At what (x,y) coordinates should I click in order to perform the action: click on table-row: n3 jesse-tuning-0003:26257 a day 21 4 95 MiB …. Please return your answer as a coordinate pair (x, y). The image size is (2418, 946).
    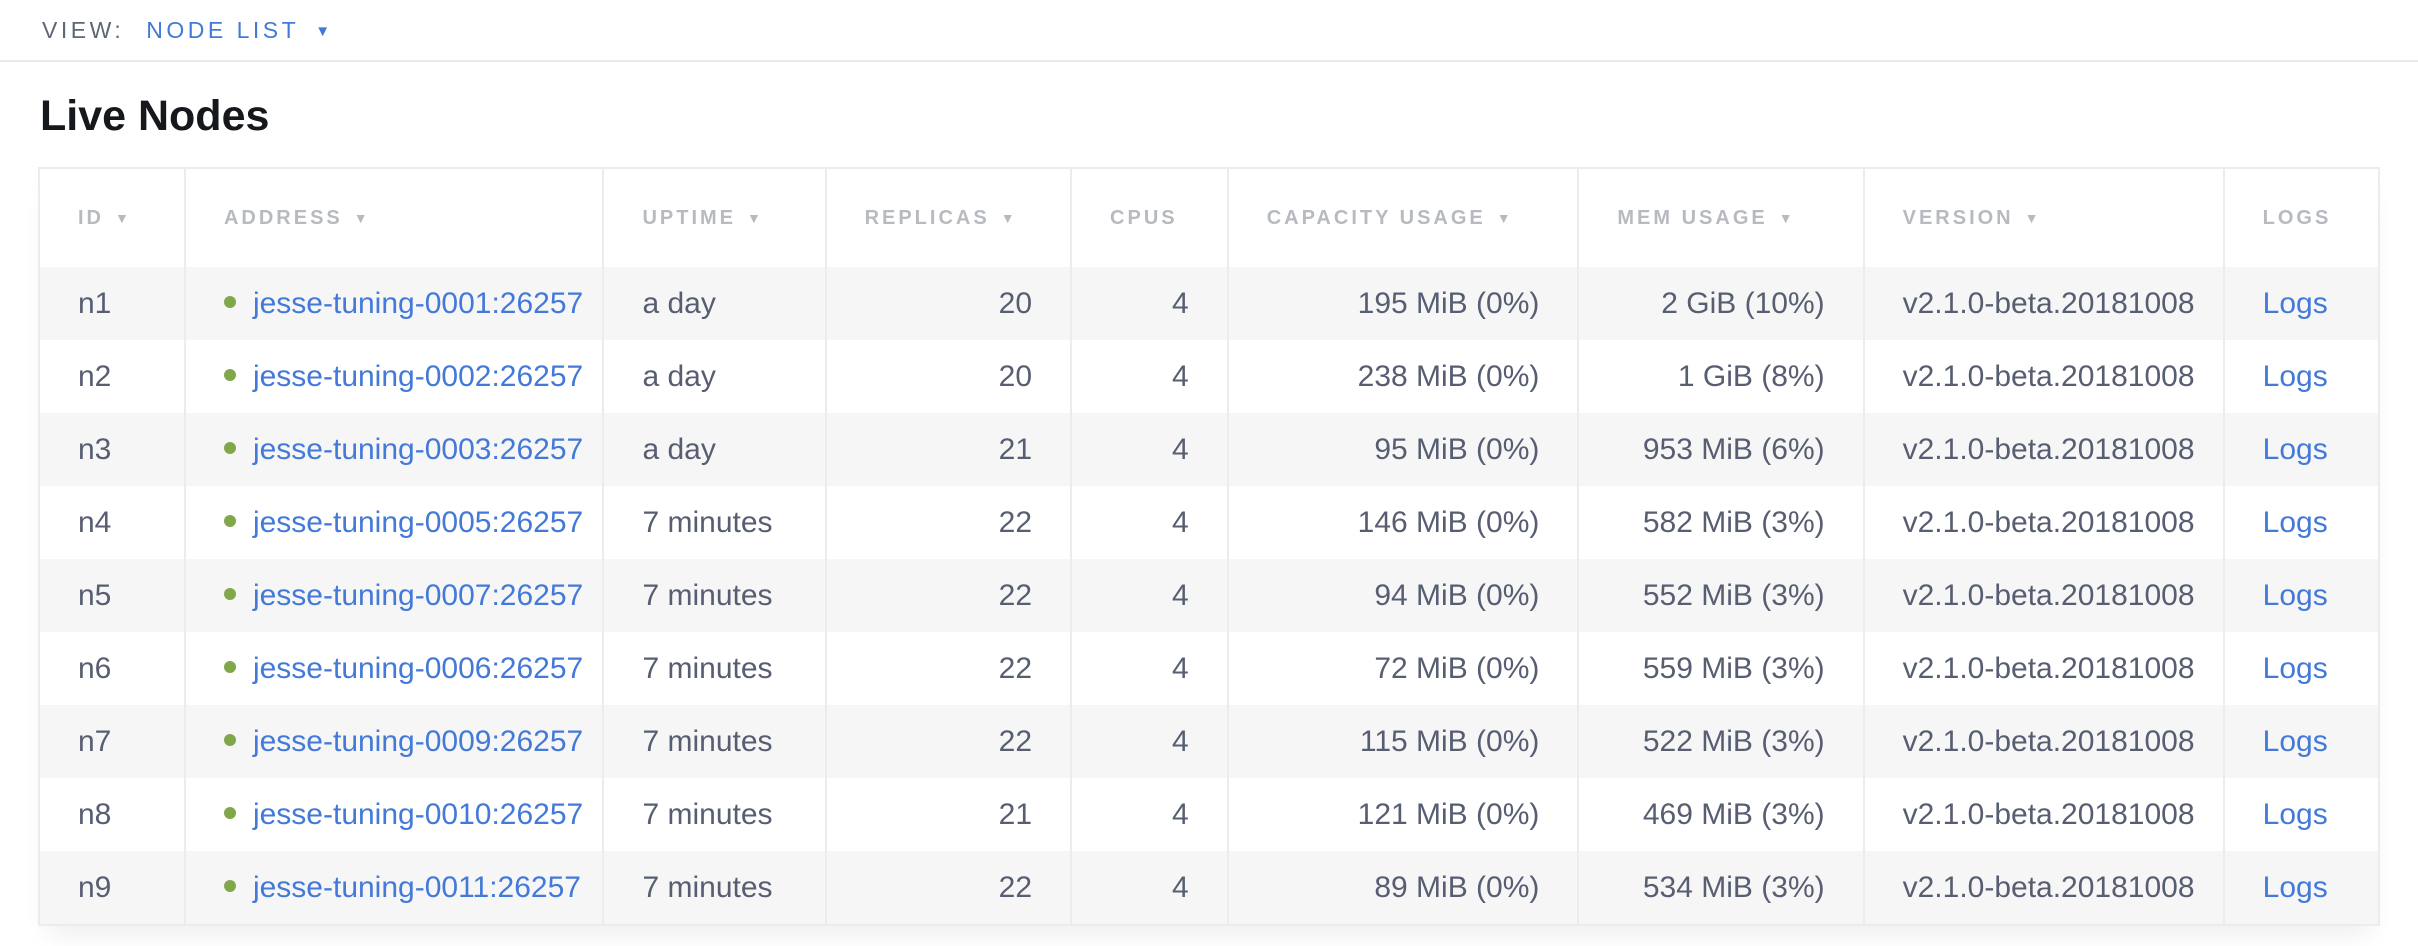
    Looking at the image, I should click on (1209, 450).